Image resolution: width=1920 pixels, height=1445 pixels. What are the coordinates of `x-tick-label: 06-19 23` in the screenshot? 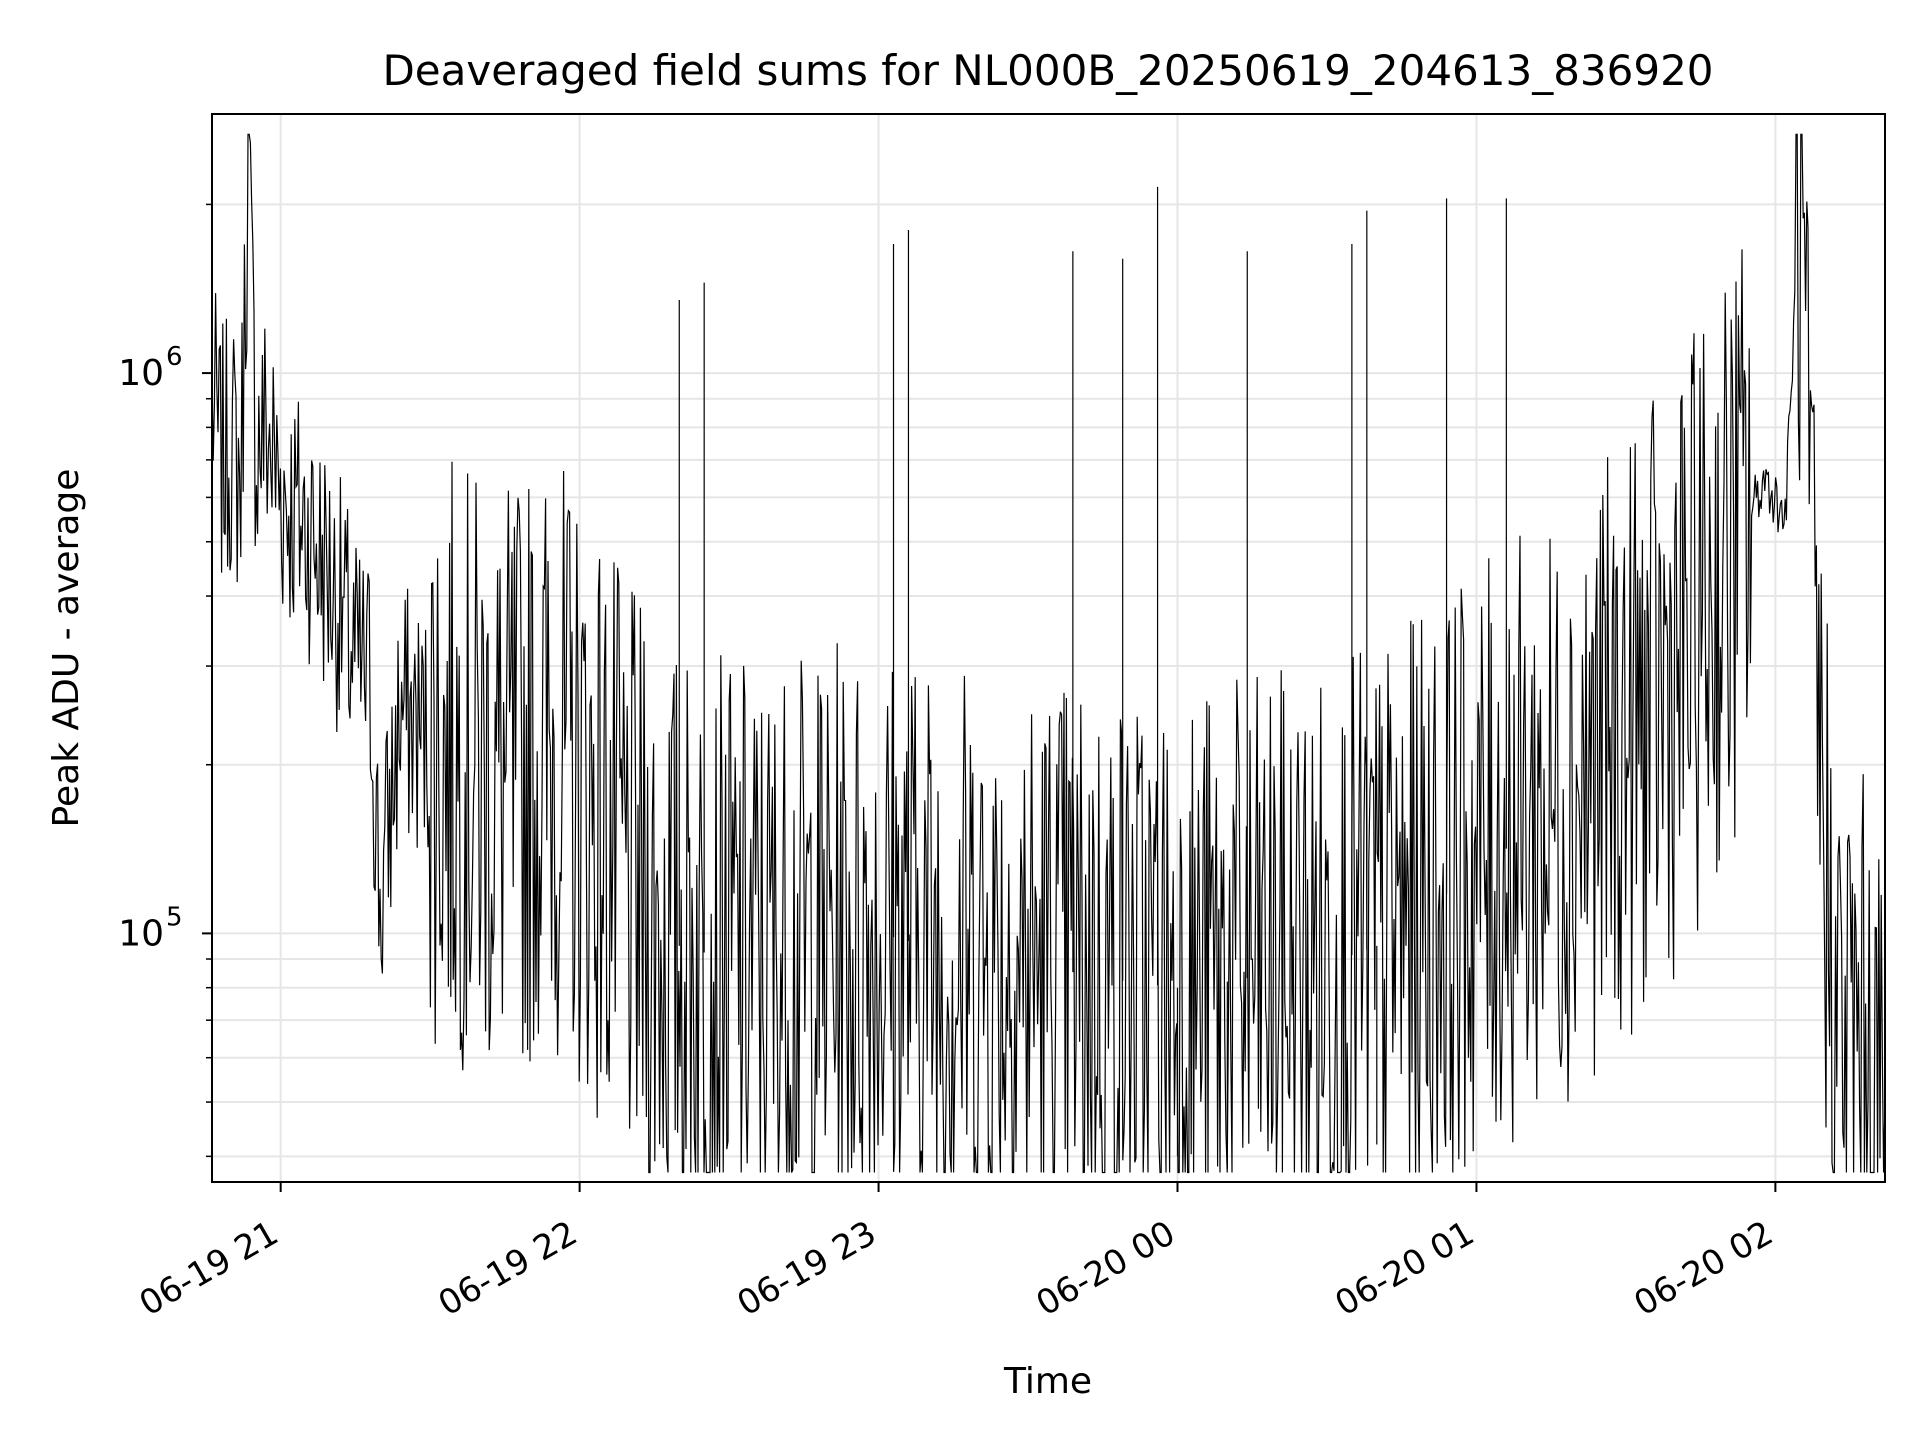 It's located at (807, 1268).